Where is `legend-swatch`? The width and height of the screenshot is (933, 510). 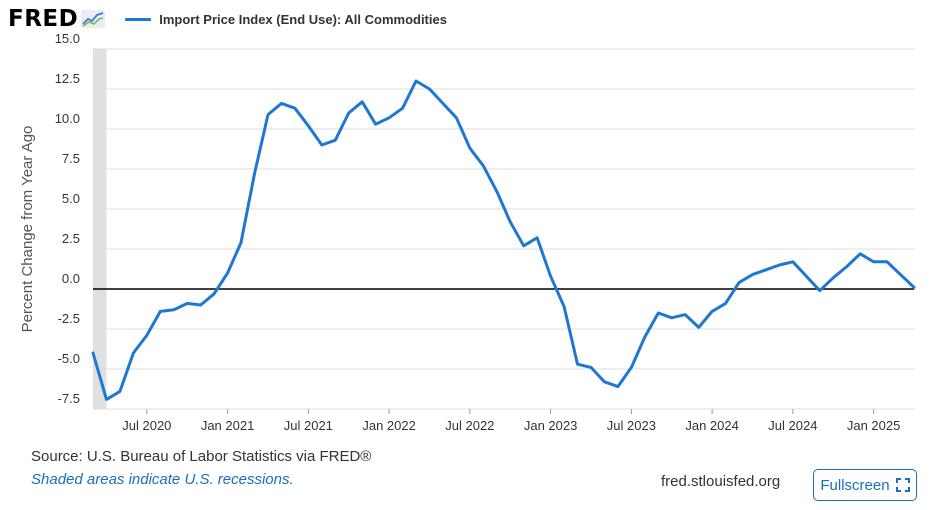 legend-swatch is located at coordinates (138, 19).